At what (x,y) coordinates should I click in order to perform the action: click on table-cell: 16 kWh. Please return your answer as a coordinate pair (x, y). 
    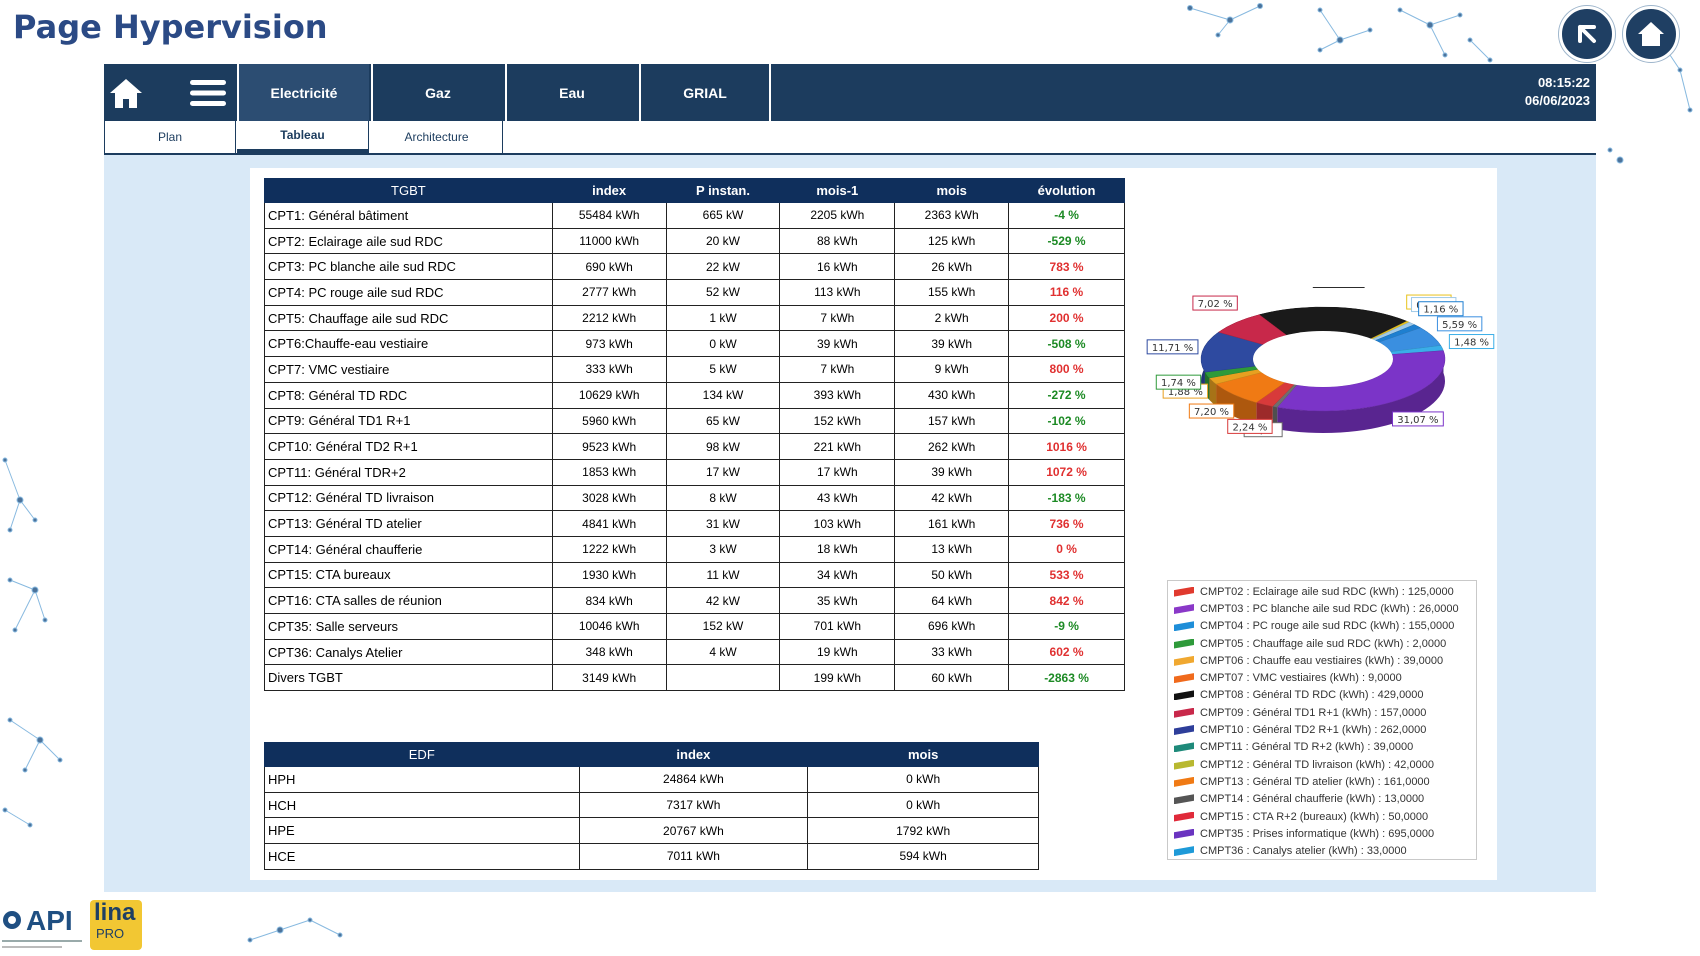
    Looking at the image, I should click on (837, 267).